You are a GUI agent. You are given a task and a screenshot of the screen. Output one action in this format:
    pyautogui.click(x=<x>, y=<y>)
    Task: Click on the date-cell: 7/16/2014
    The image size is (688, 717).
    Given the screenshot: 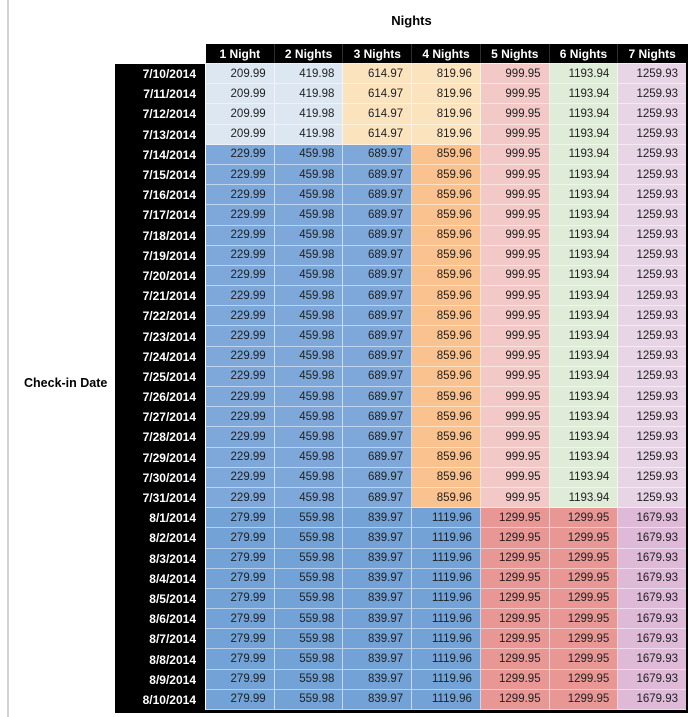 What is the action you would take?
    pyautogui.click(x=160, y=195)
    